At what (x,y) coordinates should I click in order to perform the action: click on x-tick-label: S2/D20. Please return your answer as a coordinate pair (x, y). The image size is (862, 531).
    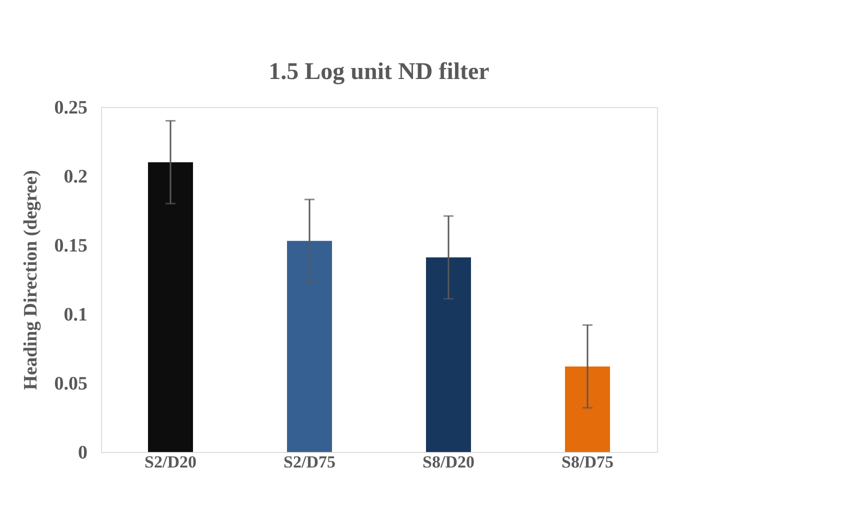
    Looking at the image, I should click on (170, 462).